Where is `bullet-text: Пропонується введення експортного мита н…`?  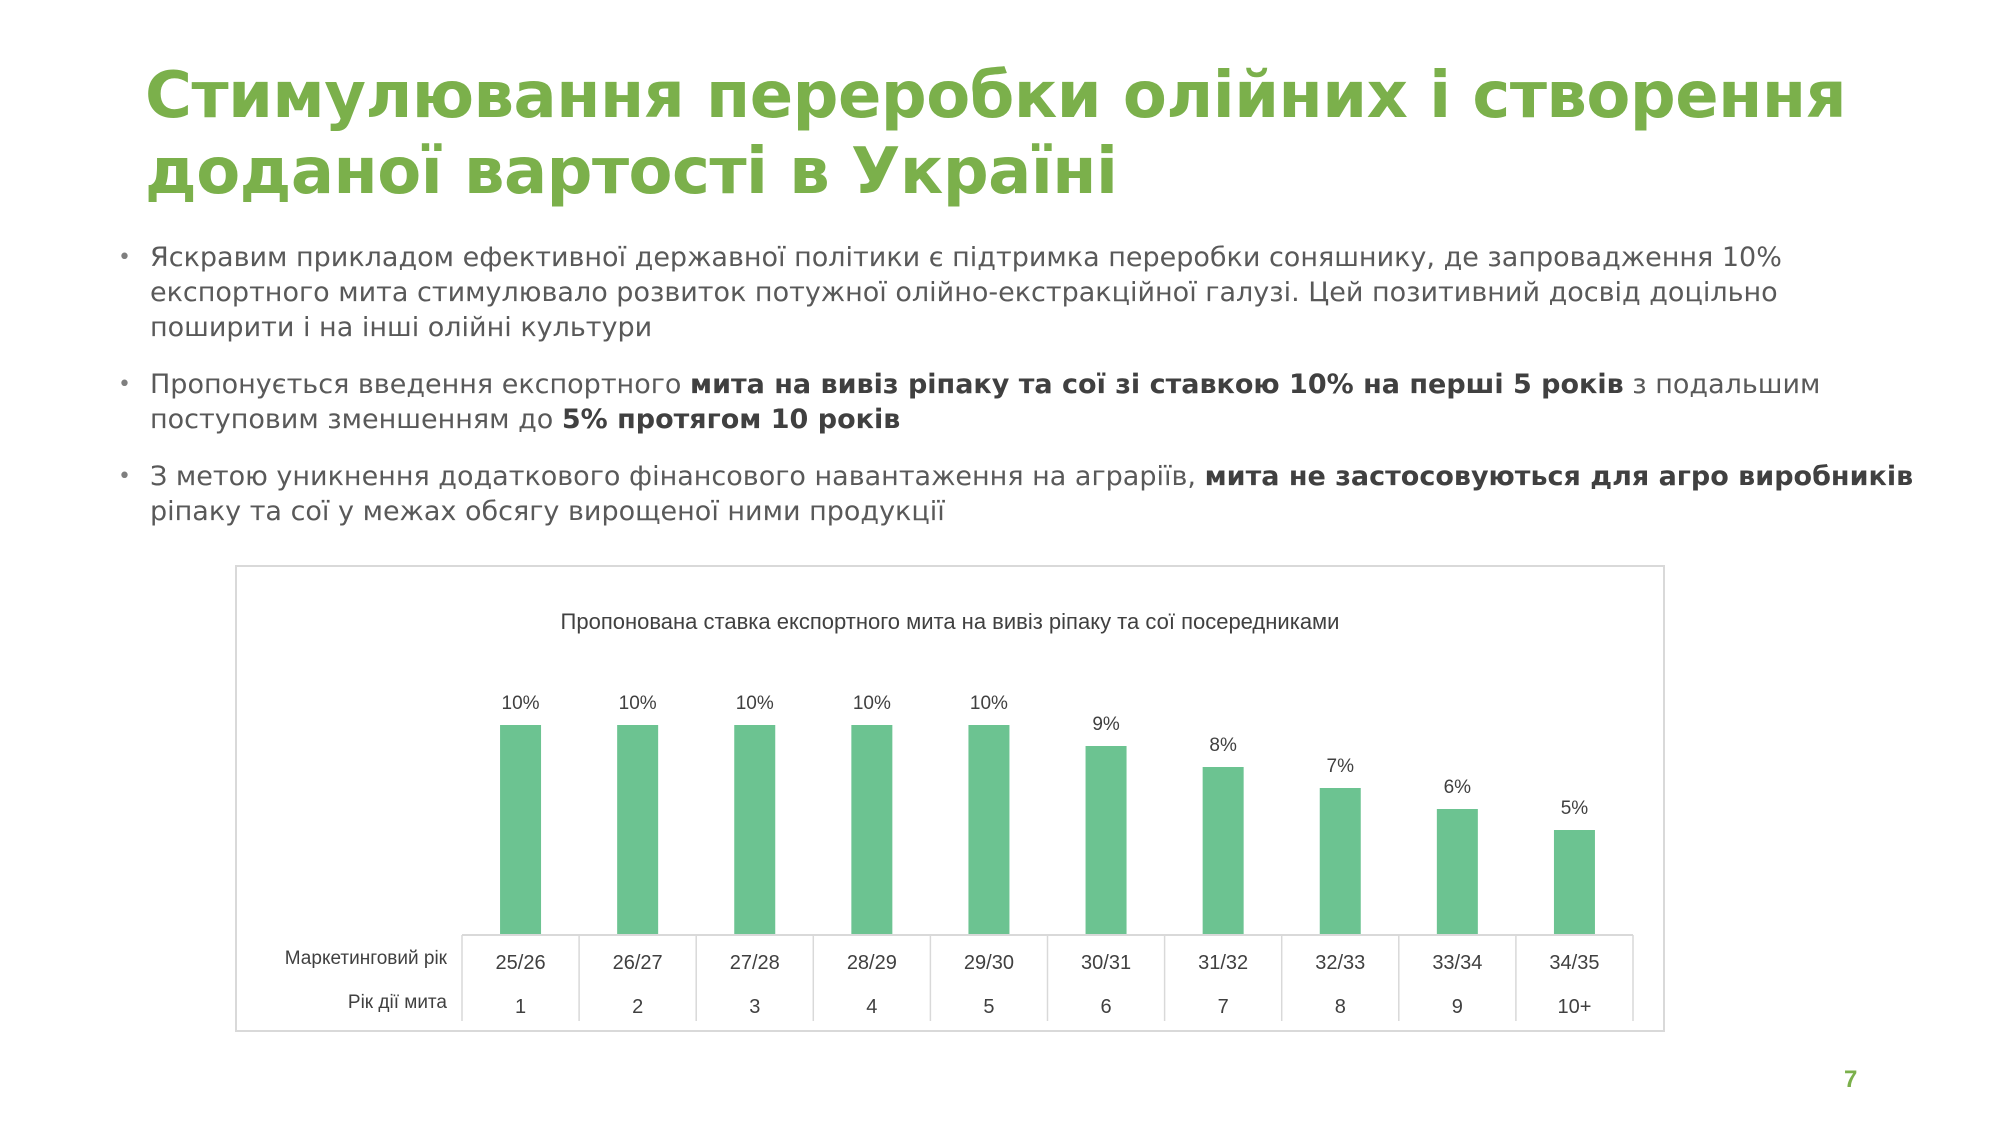
bullet-text: Пропонується введення експортного мита н… is located at coordinates (985, 402).